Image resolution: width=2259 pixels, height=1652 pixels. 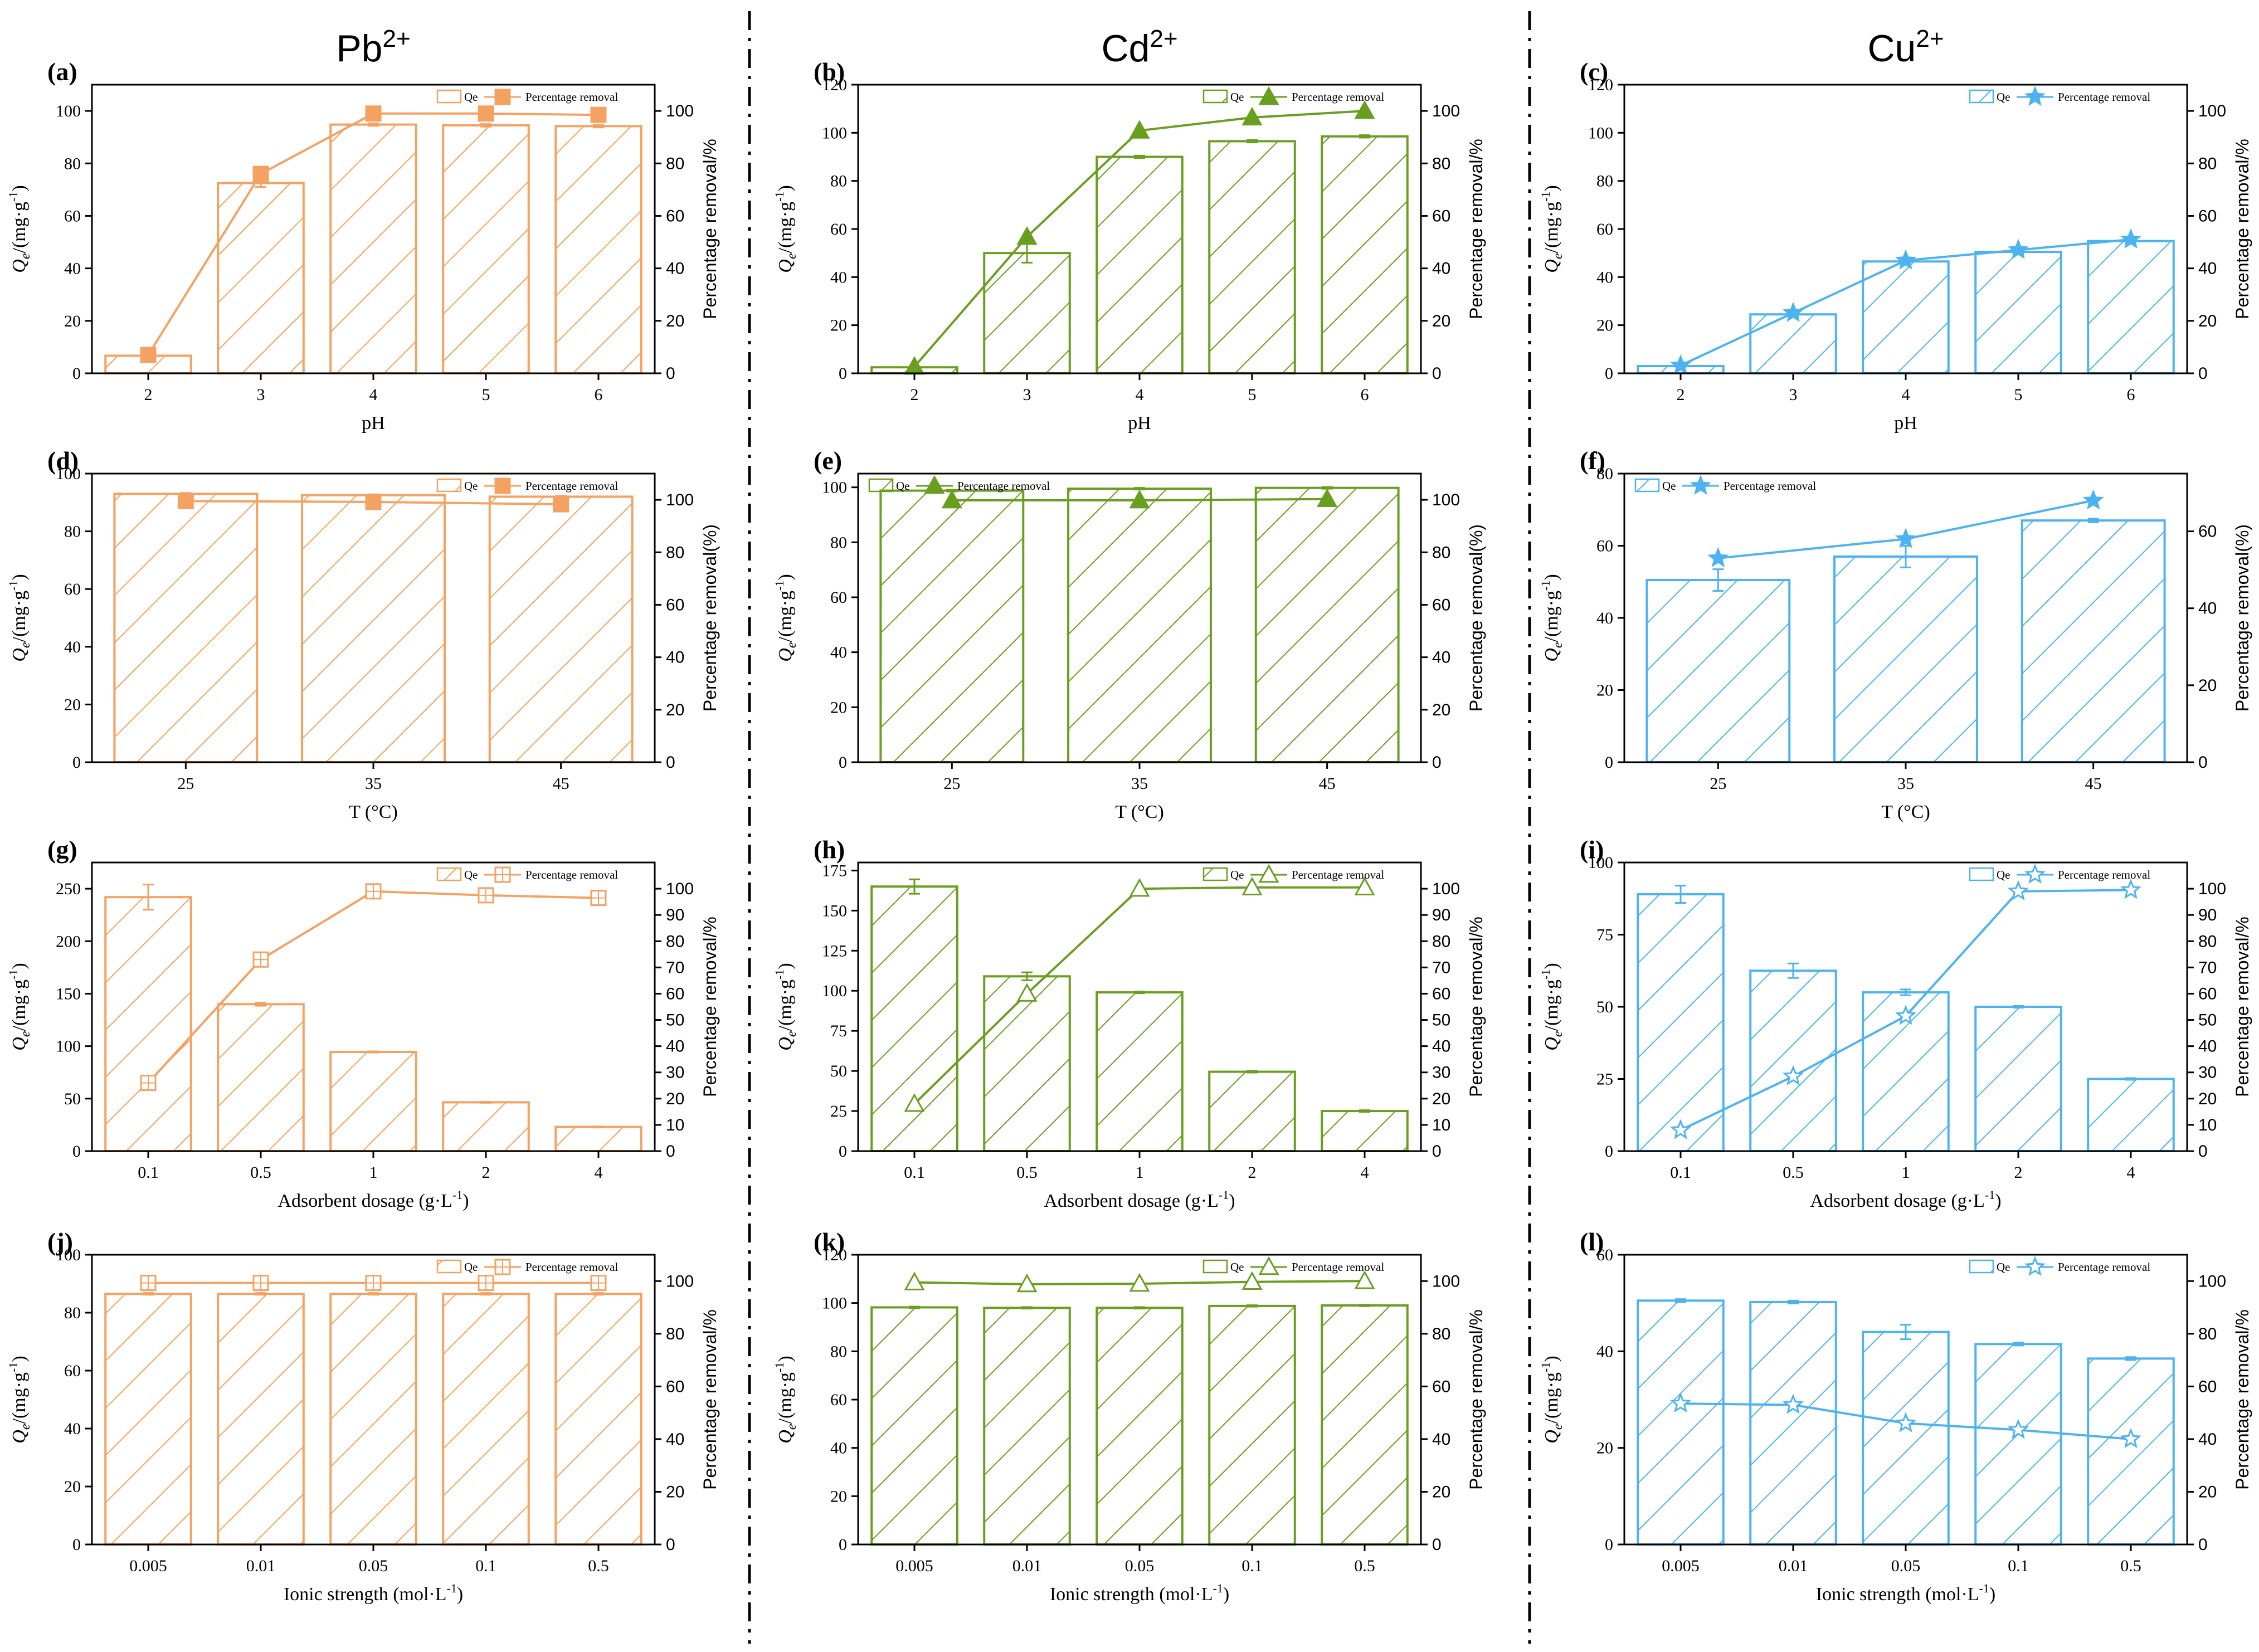 What do you see at coordinates (2019, 395) in the screenshot?
I see `x-tick-label: 5` at bounding box center [2019, 395].